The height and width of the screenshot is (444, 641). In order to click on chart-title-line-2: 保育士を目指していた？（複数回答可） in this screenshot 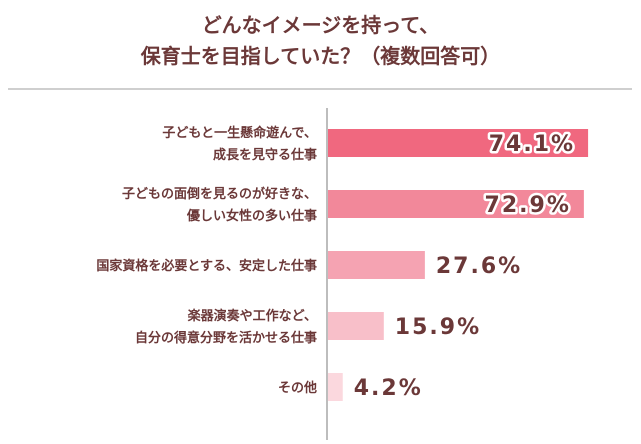, I will do `click(320, 56)`.